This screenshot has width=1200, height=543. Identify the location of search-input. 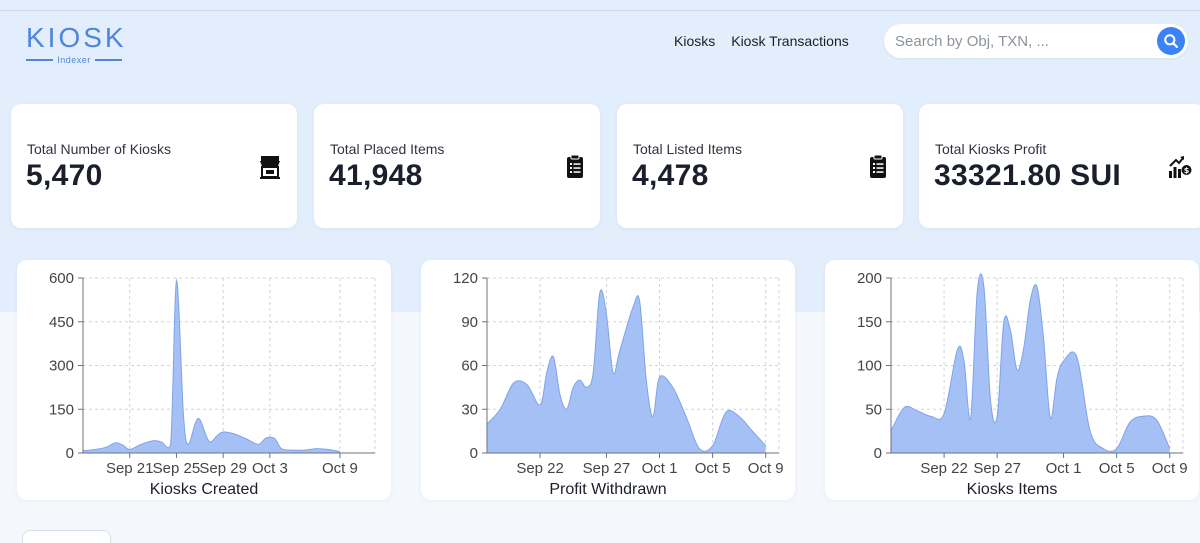
(1020, 41).